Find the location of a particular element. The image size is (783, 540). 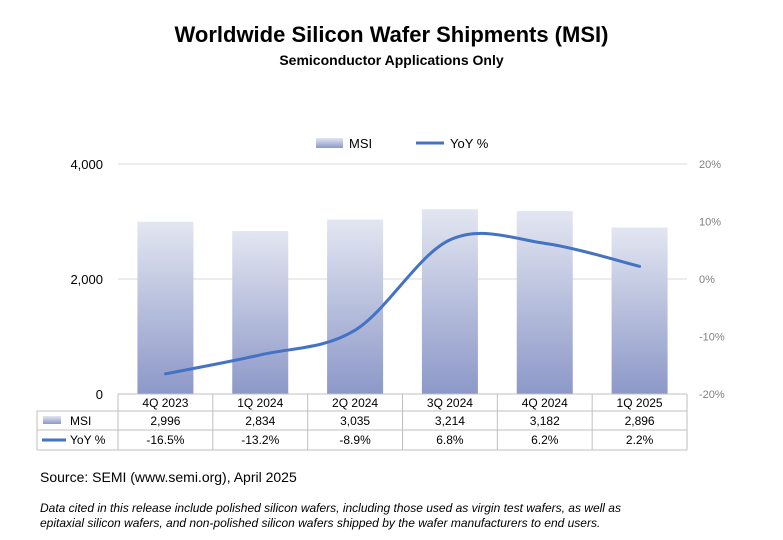

yoy-value-label: -13.2% is located at coordinates (260, 440).